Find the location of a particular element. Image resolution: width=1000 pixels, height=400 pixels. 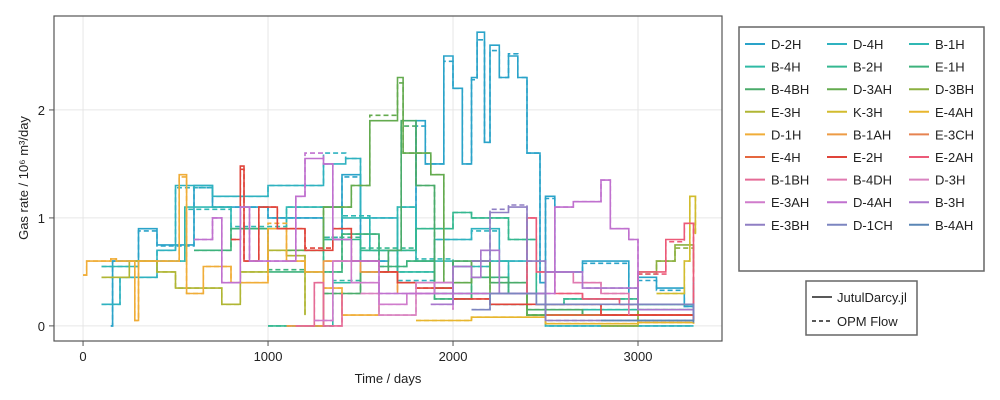

series-K-3H-jutul is located at coordinates (676, 245).